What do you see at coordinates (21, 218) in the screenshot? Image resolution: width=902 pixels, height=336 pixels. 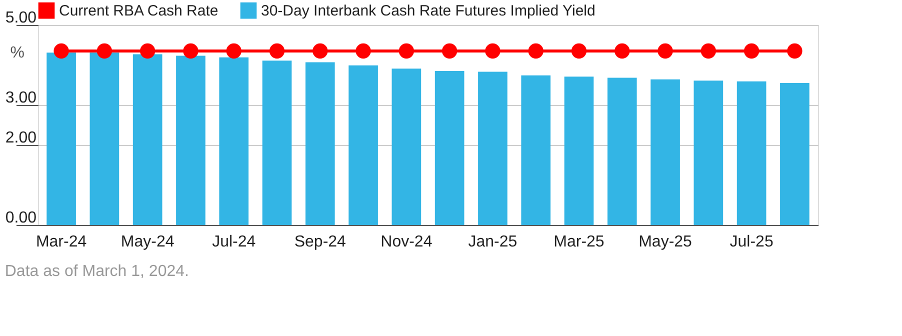 I see `y-tick-label: 0.00` at bounding box center [21, 218].